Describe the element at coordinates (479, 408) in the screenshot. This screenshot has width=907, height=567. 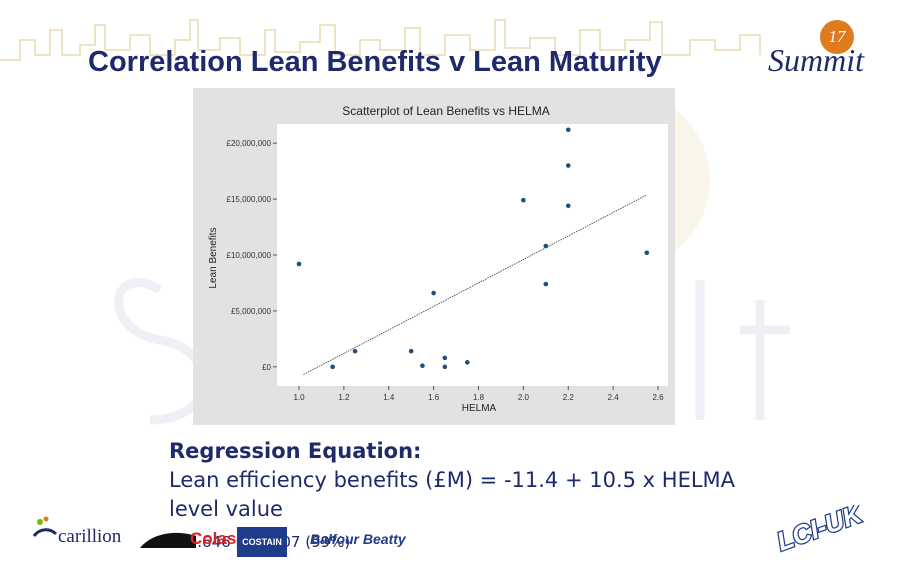
I see `x-axis-label: HELMA` at that location.